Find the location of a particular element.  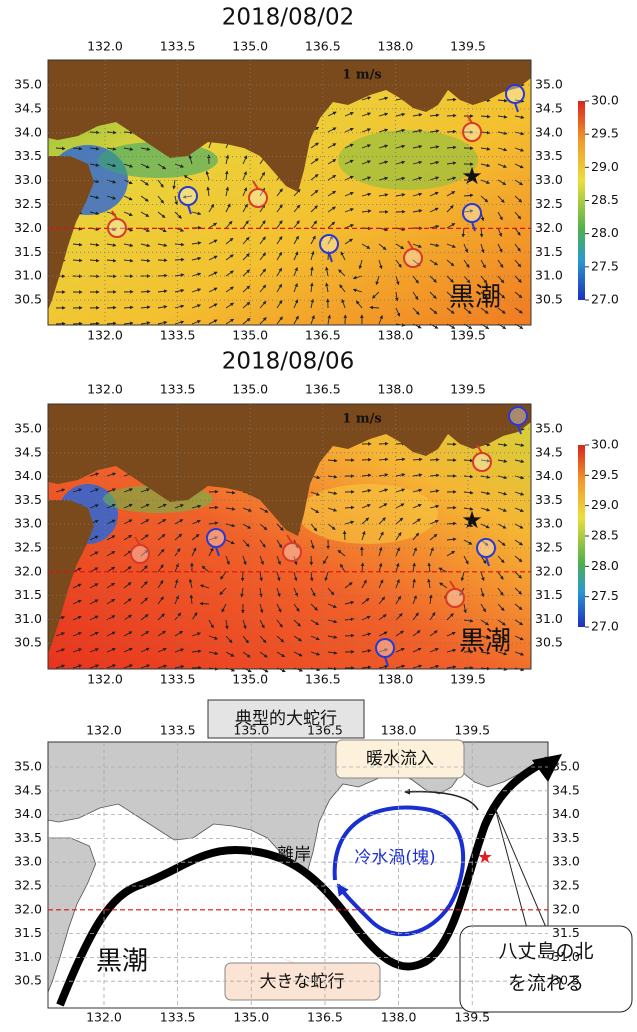

colorbar-tick-label: 28.5 is located at coordinates (605, 535).